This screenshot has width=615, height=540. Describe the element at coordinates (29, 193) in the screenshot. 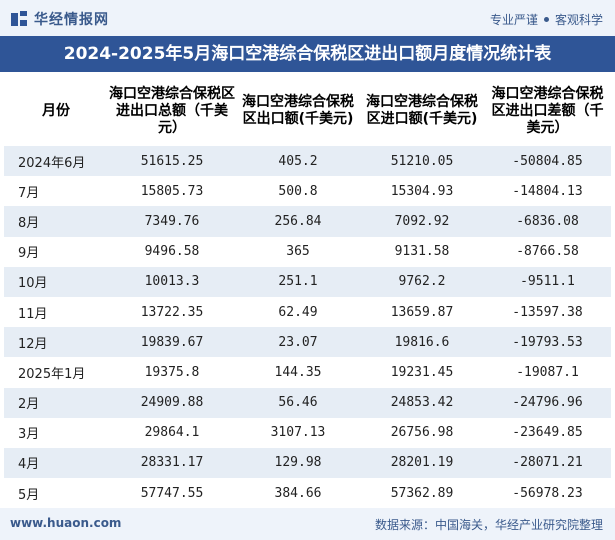

I see `row-month-cell: 7月` at that location.